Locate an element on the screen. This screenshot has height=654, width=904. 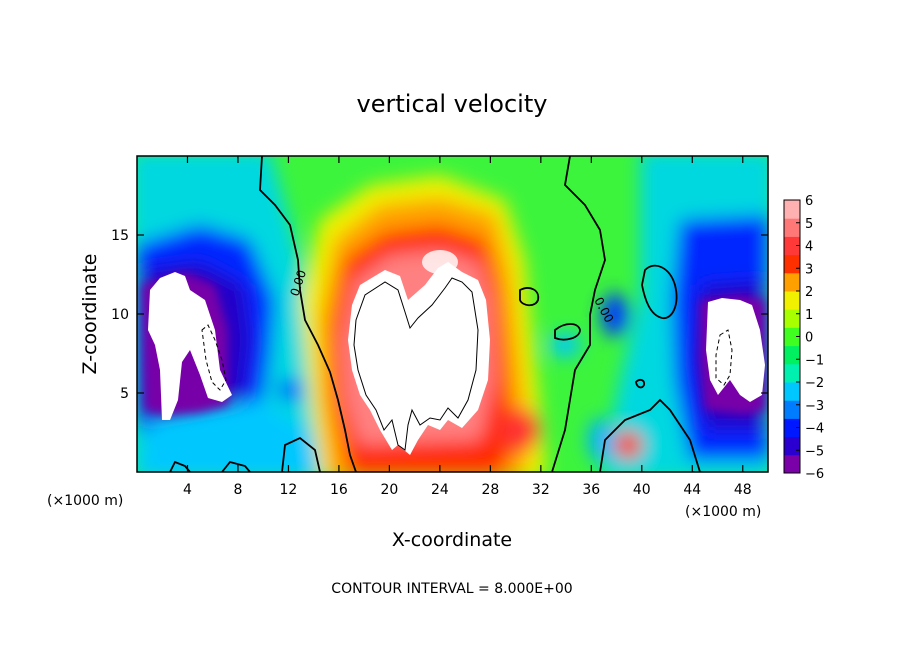
x-tick-label: 8 is located at coordinates (237, 490).